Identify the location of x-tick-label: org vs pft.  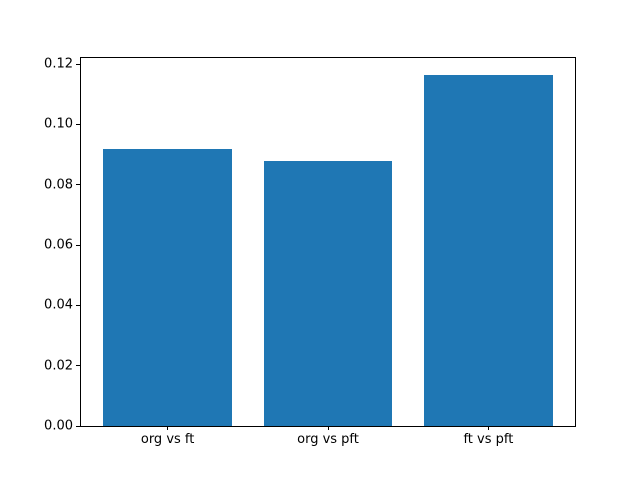
(328, 439).